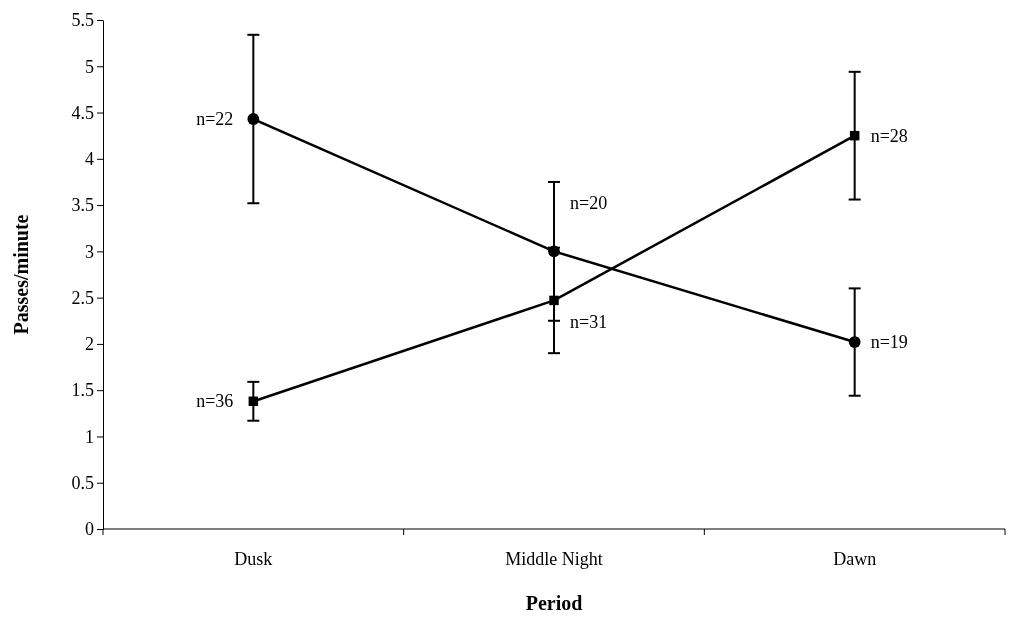 Image resolution: width=1017 pixels, height=623 pixels. I want to click on annotation: n=31, so click(589, 322).